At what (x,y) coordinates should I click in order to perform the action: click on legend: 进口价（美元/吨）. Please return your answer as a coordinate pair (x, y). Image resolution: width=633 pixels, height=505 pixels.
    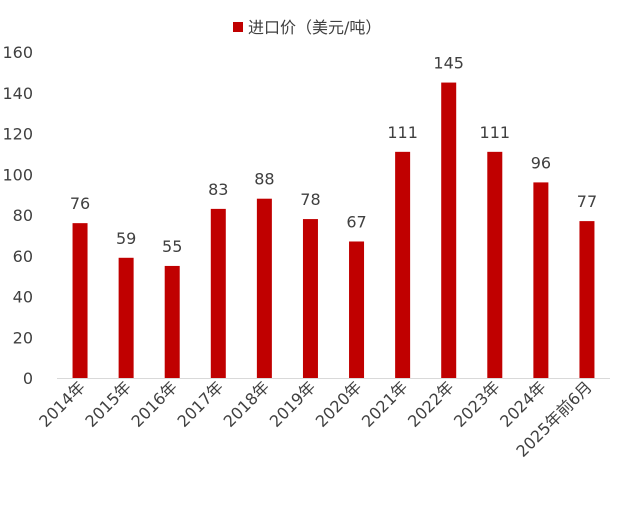
    Looking at the image, I should click on (307, 27).